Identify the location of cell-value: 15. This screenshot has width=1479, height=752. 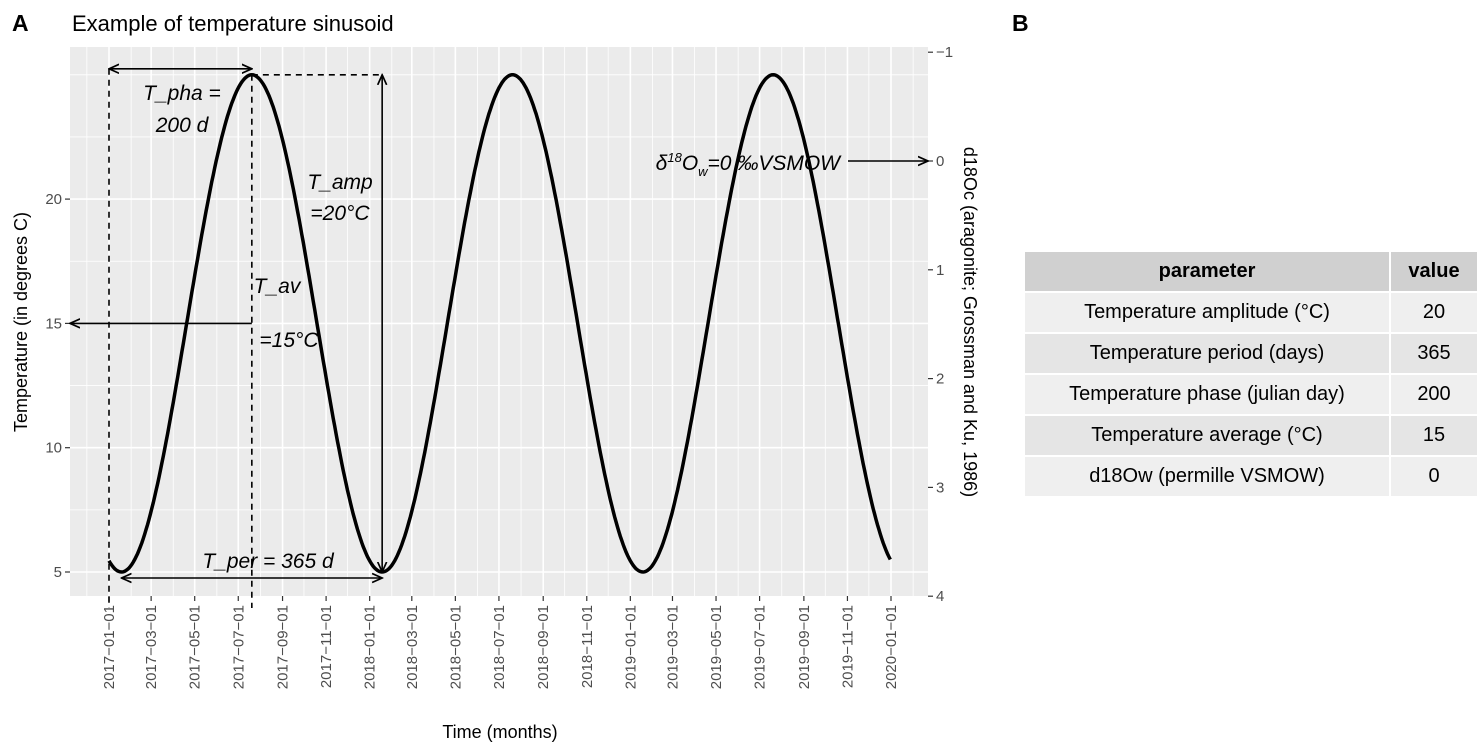
(1435, 436).